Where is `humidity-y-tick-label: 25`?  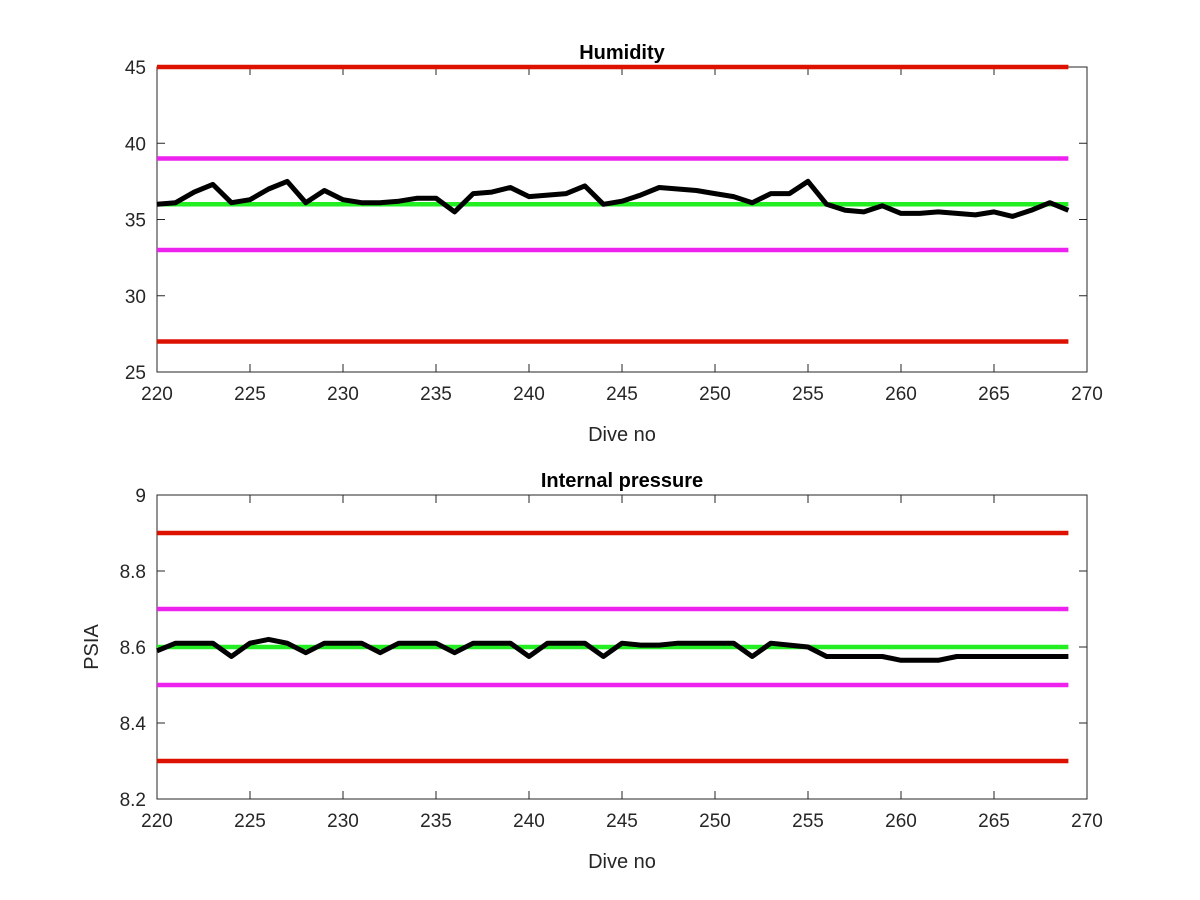 humidity-y-tick-label: 25 is located at coordinates (135, 373).